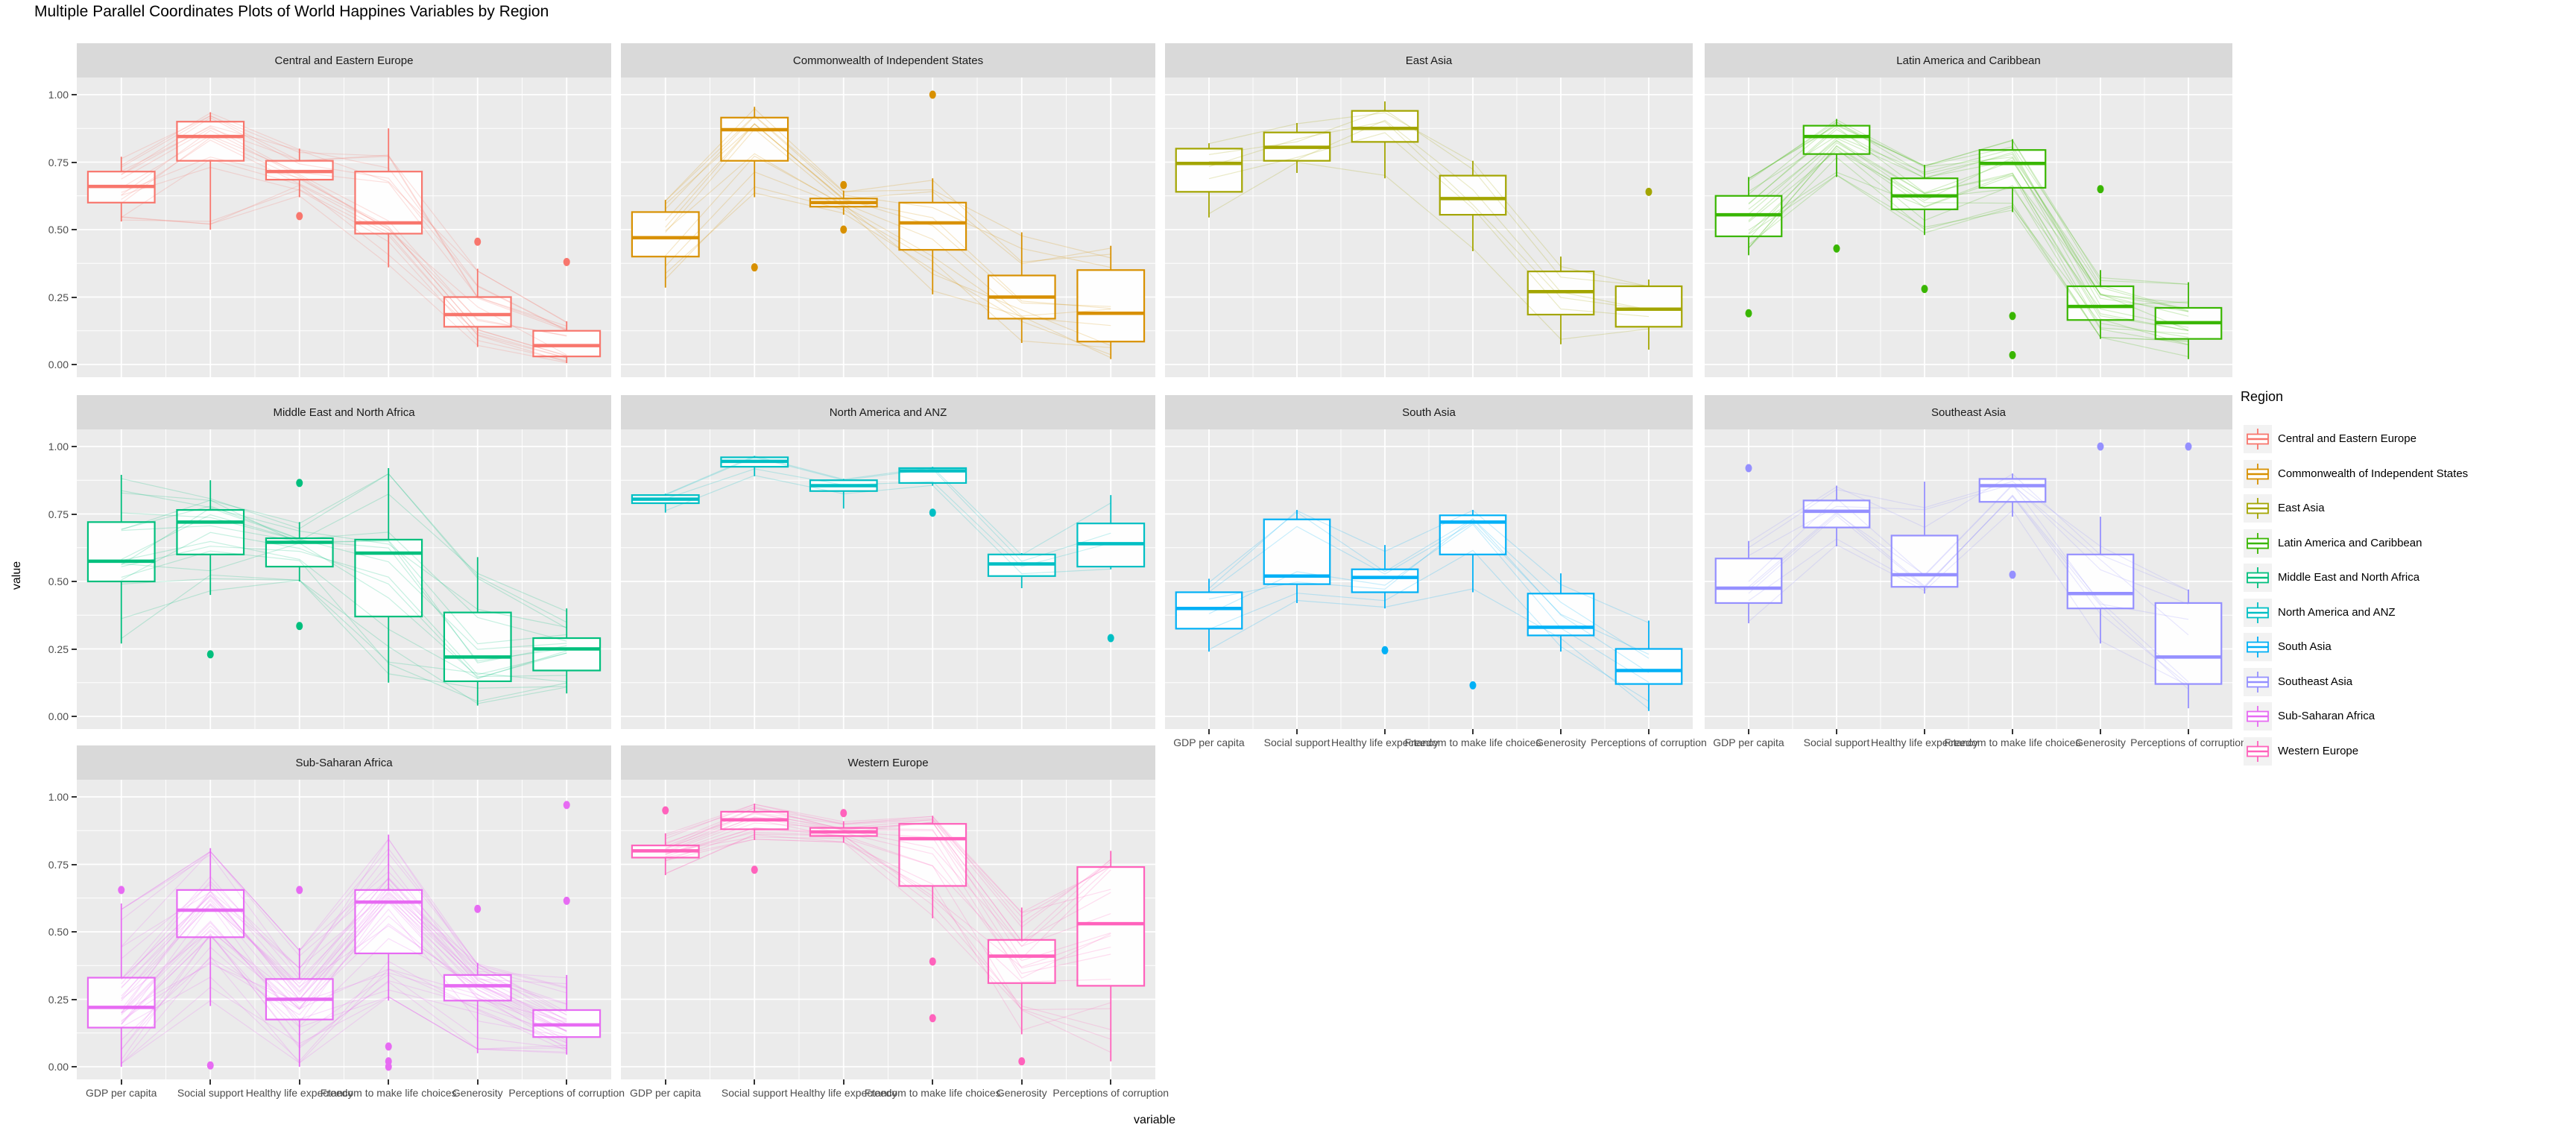  I want to click on facet-strip-label: Central and Eastern Europe, so click(344, 60).